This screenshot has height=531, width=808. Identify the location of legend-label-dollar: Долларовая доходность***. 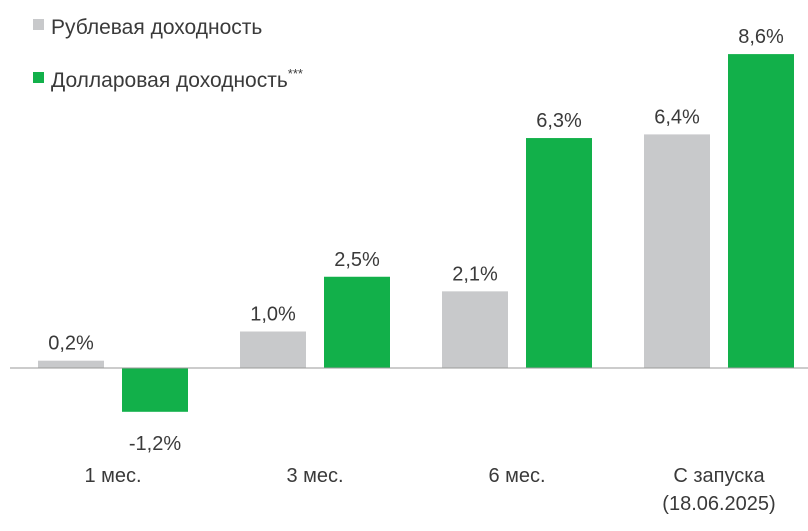
(177, 79).